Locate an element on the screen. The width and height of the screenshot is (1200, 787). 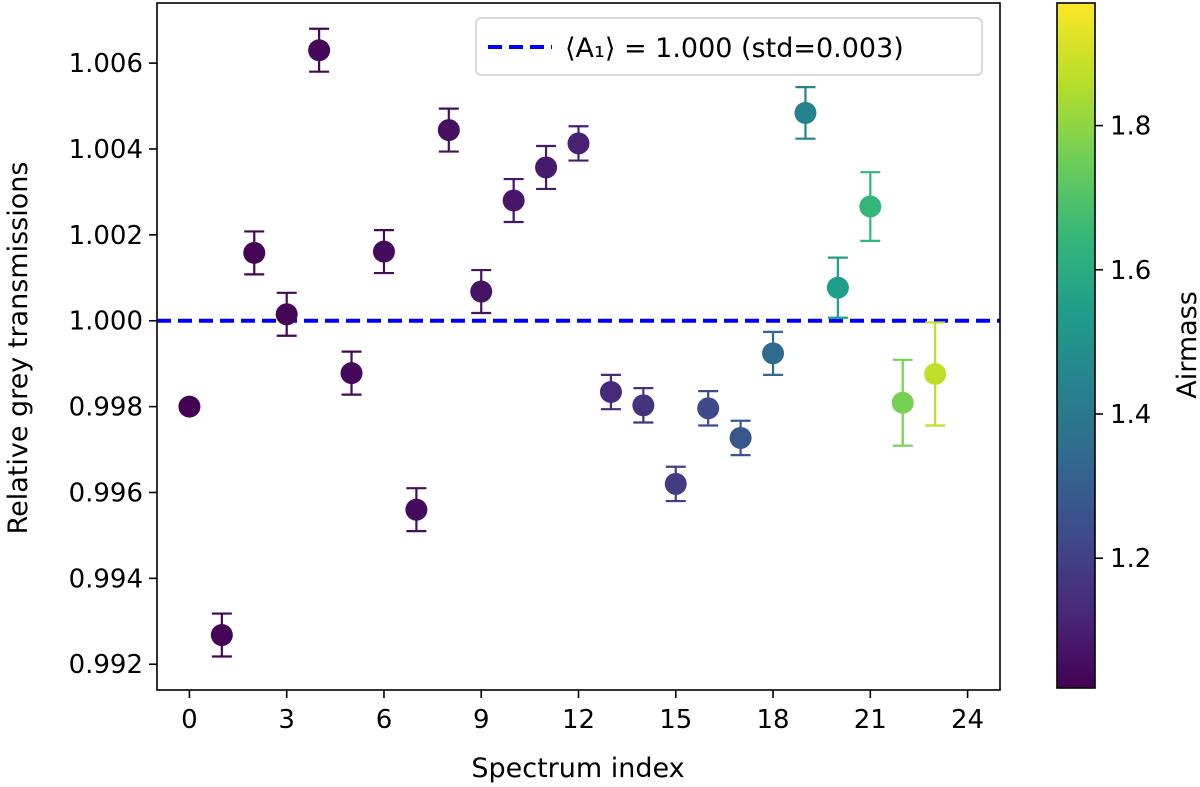
colorbar-tick-label: 1.8 is located at coordinates (1130, 127).